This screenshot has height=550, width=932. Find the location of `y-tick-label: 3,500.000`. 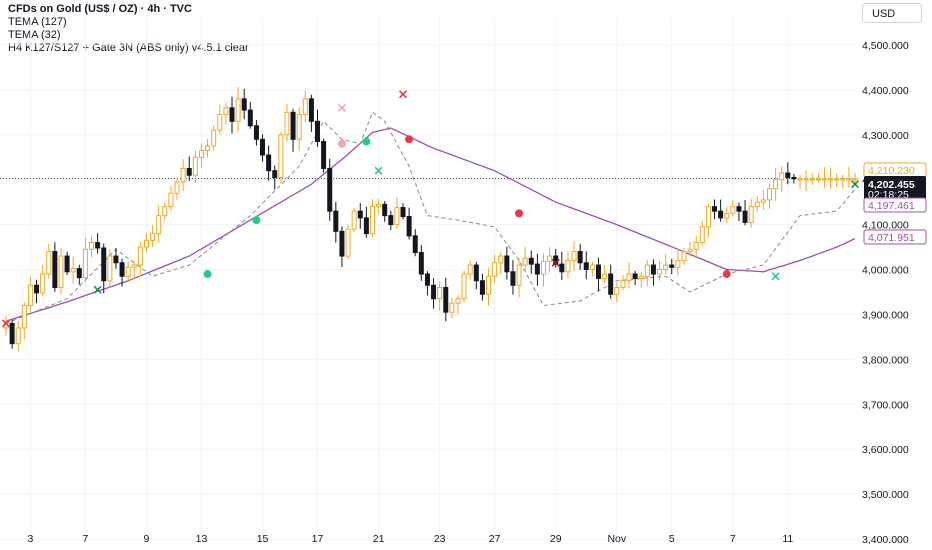

y-tick-label: 3,500.000 is located at coordinates (885, 495).